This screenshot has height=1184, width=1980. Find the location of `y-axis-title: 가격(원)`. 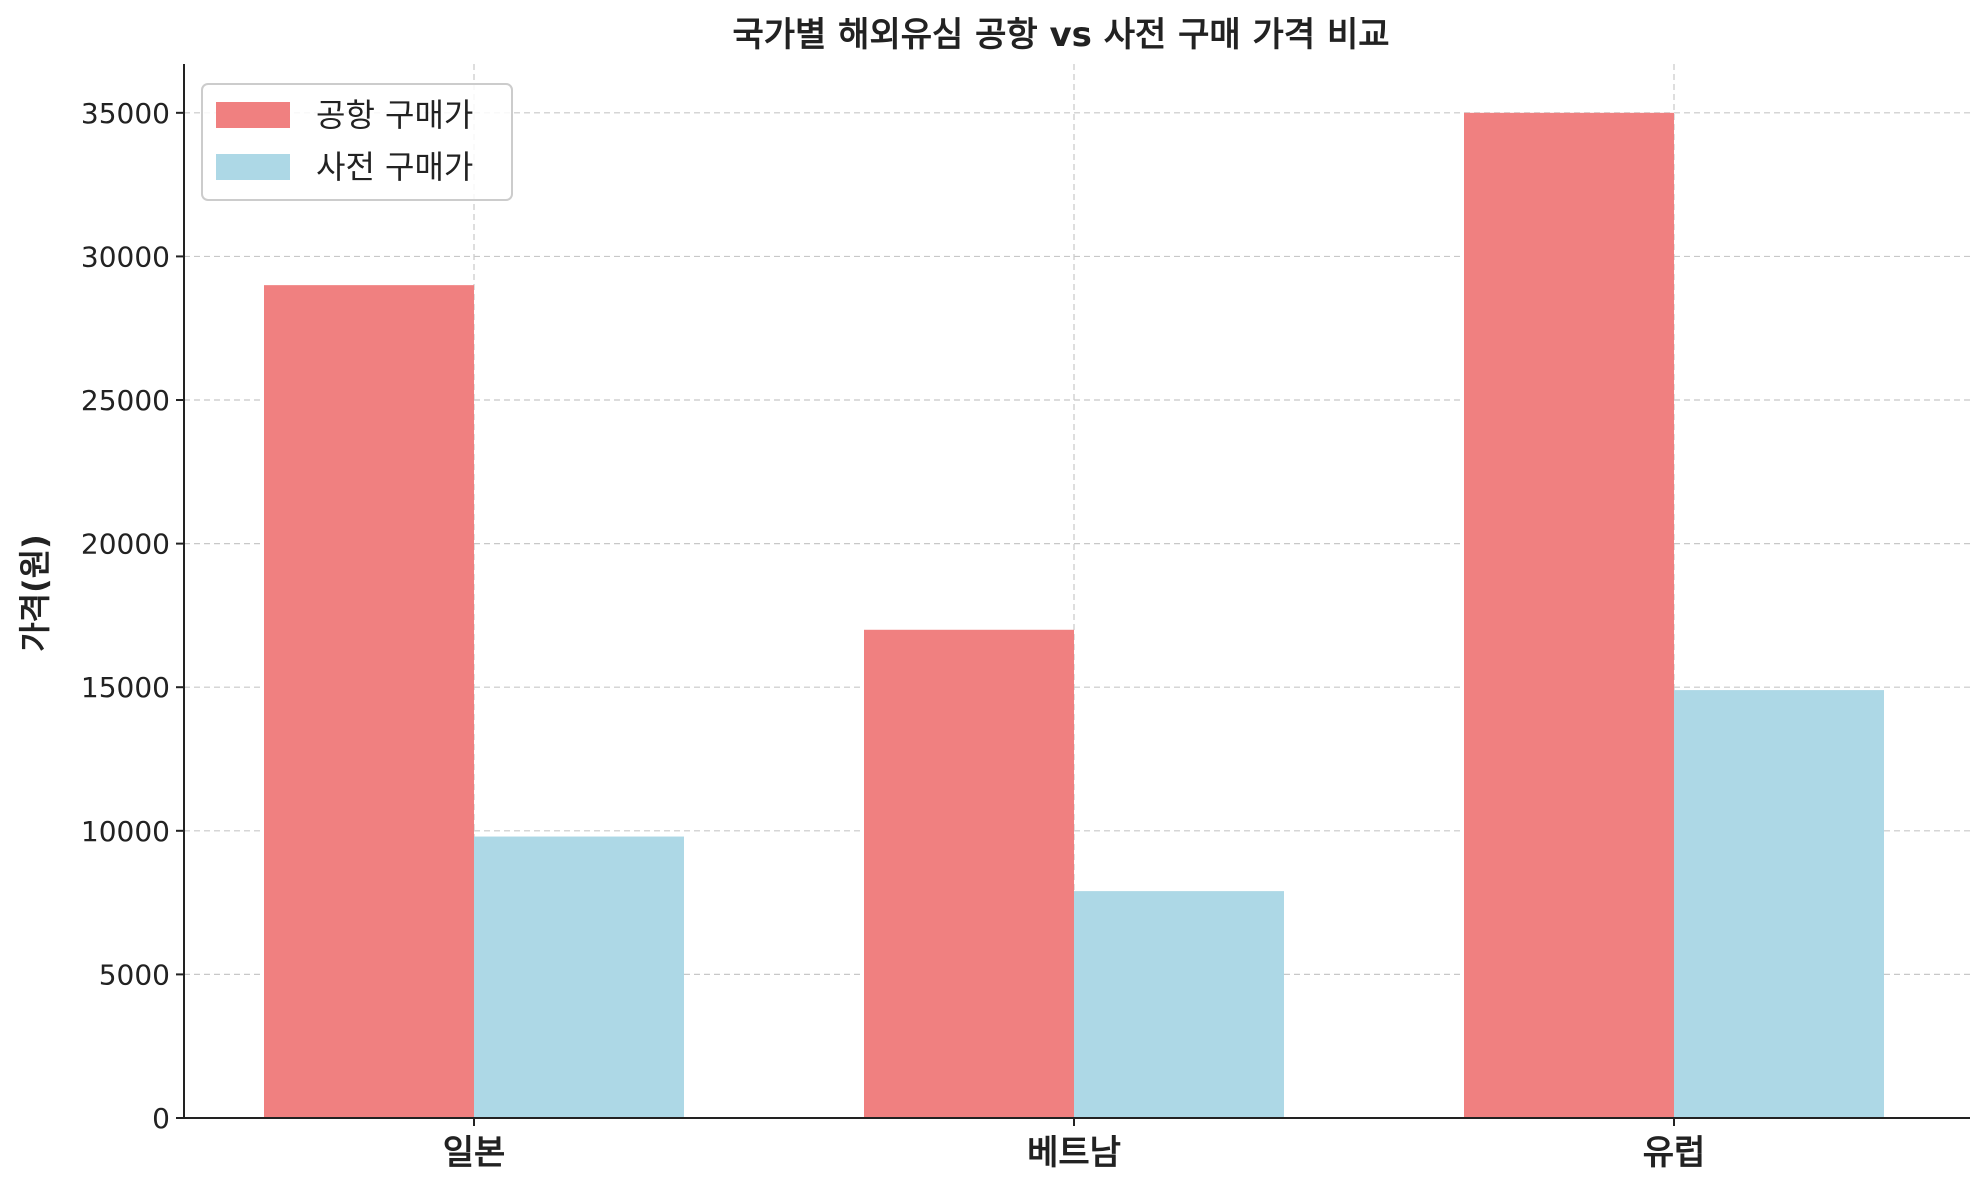

y-axis-title: 가격(원) is located at coordinates (35, 593).